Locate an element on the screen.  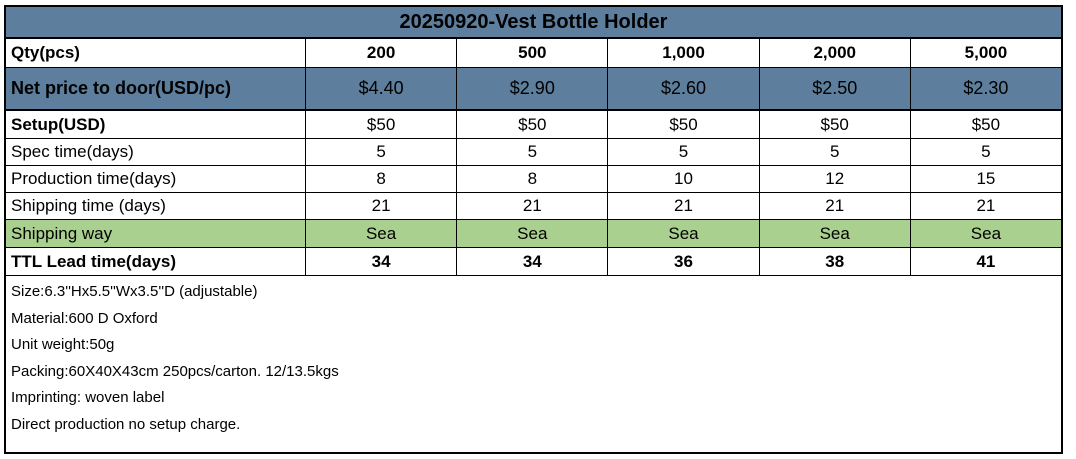
row-shipping-time: Shipping time (days) 21 21 21 21 21 is located at coordinates (533, 206).